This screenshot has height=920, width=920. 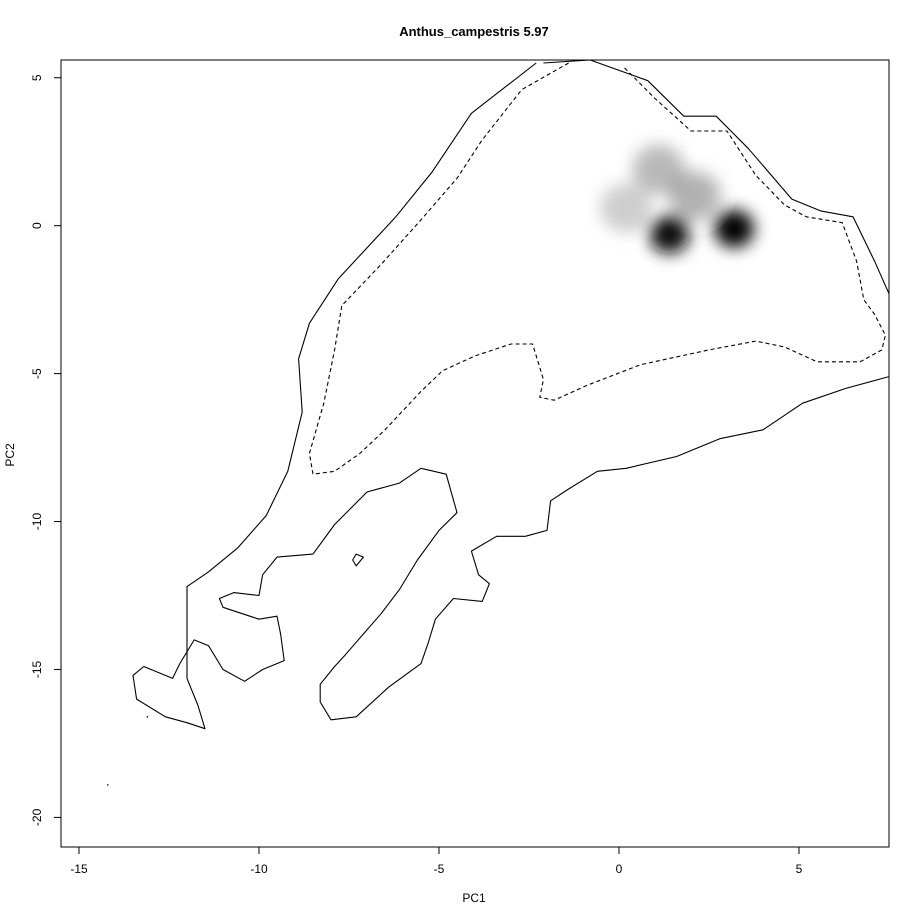 What do you see at coordinates (37, 77) in the screenshot?
I see `y-tick-label: 5` at bounding box center [37, 77].